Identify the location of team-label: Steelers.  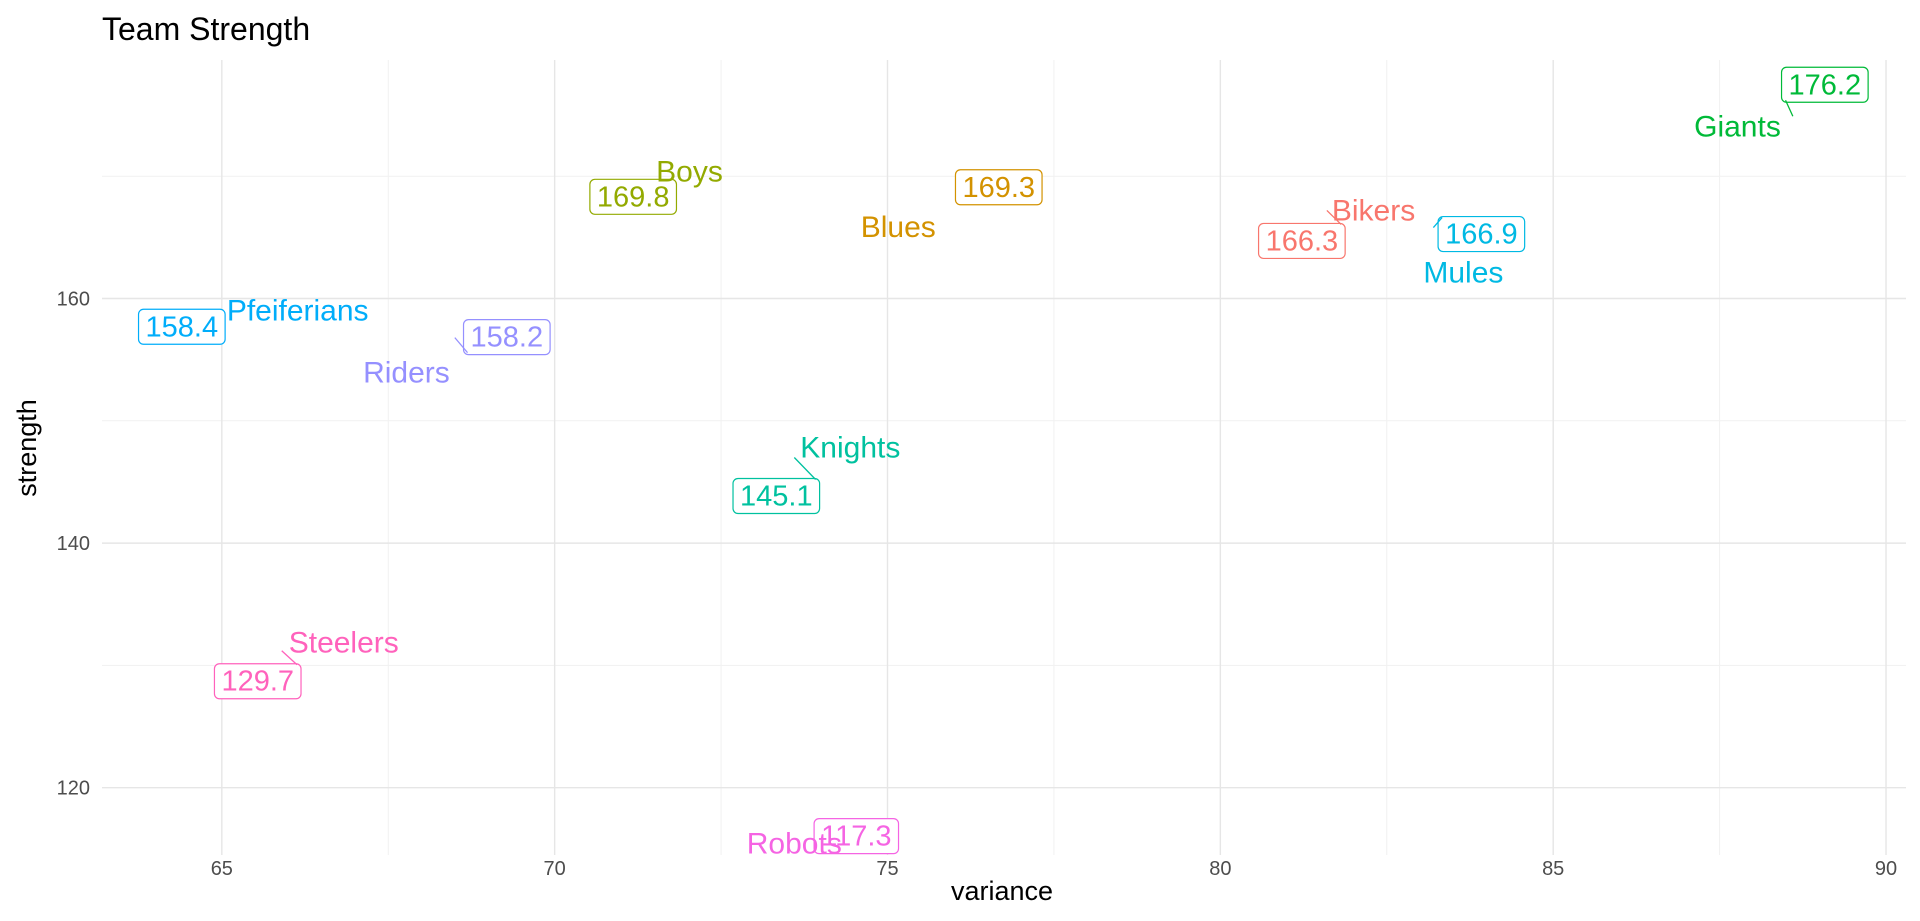
(344, 643).